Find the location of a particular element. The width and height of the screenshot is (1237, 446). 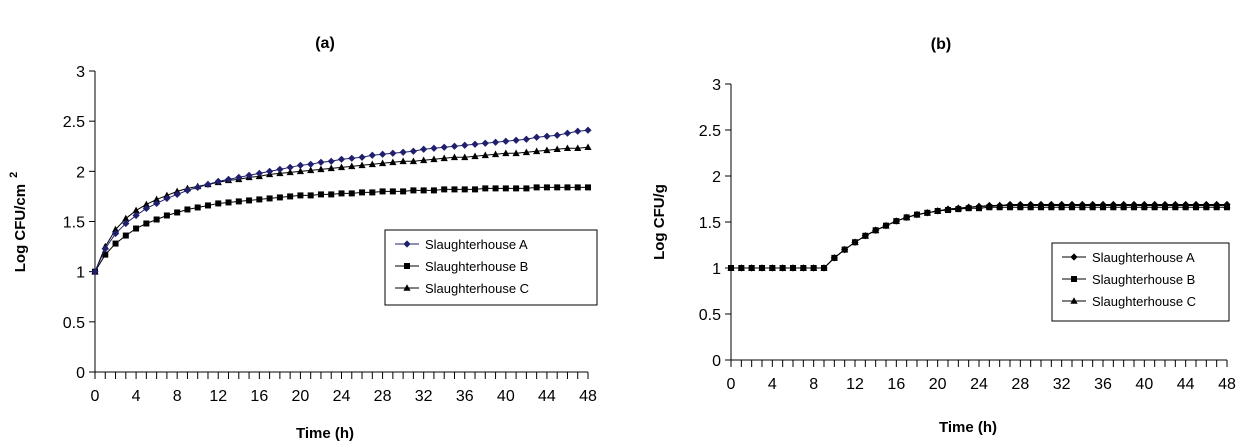

x-tick-label: 32 is located at coordinates (1062, 384).